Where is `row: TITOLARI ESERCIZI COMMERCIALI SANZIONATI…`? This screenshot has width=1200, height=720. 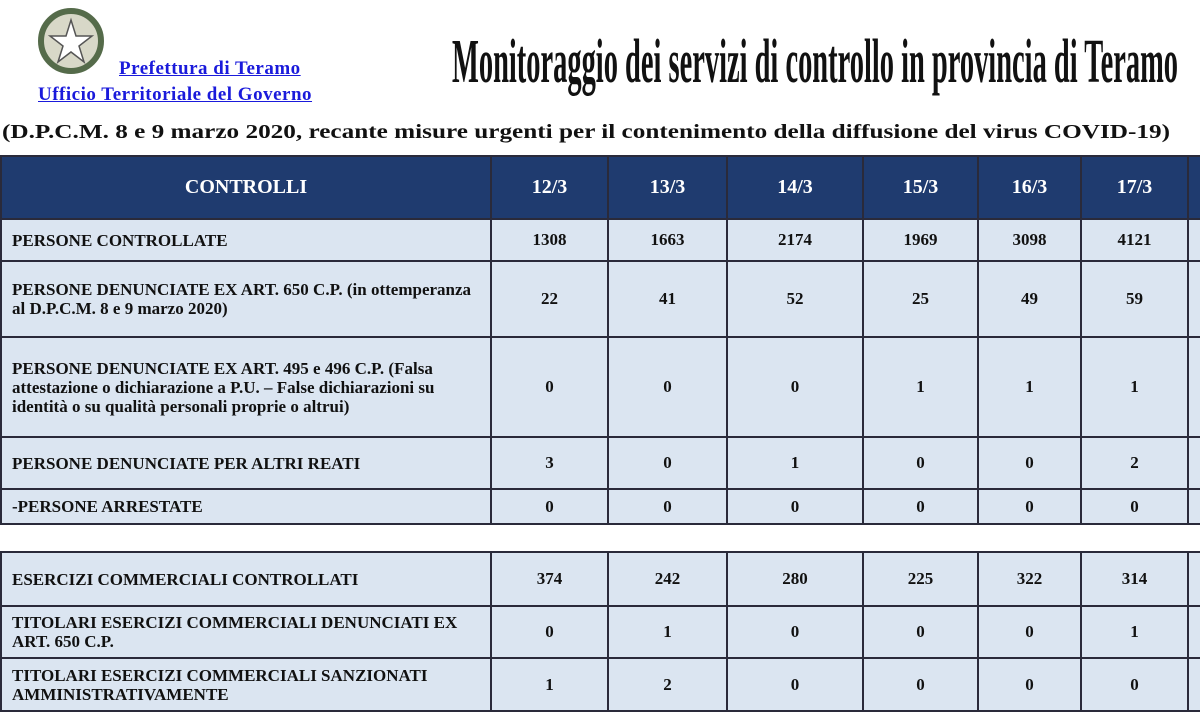
row: TITOLARI ESERCIZI COMMERCIALI SANZIONATI… is located at coordinates (600, 684).